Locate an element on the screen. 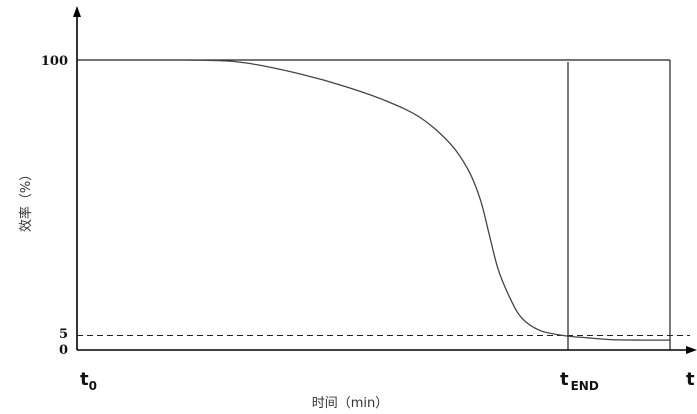  x-mark-start-main: t is located at coordinates (84, 379).